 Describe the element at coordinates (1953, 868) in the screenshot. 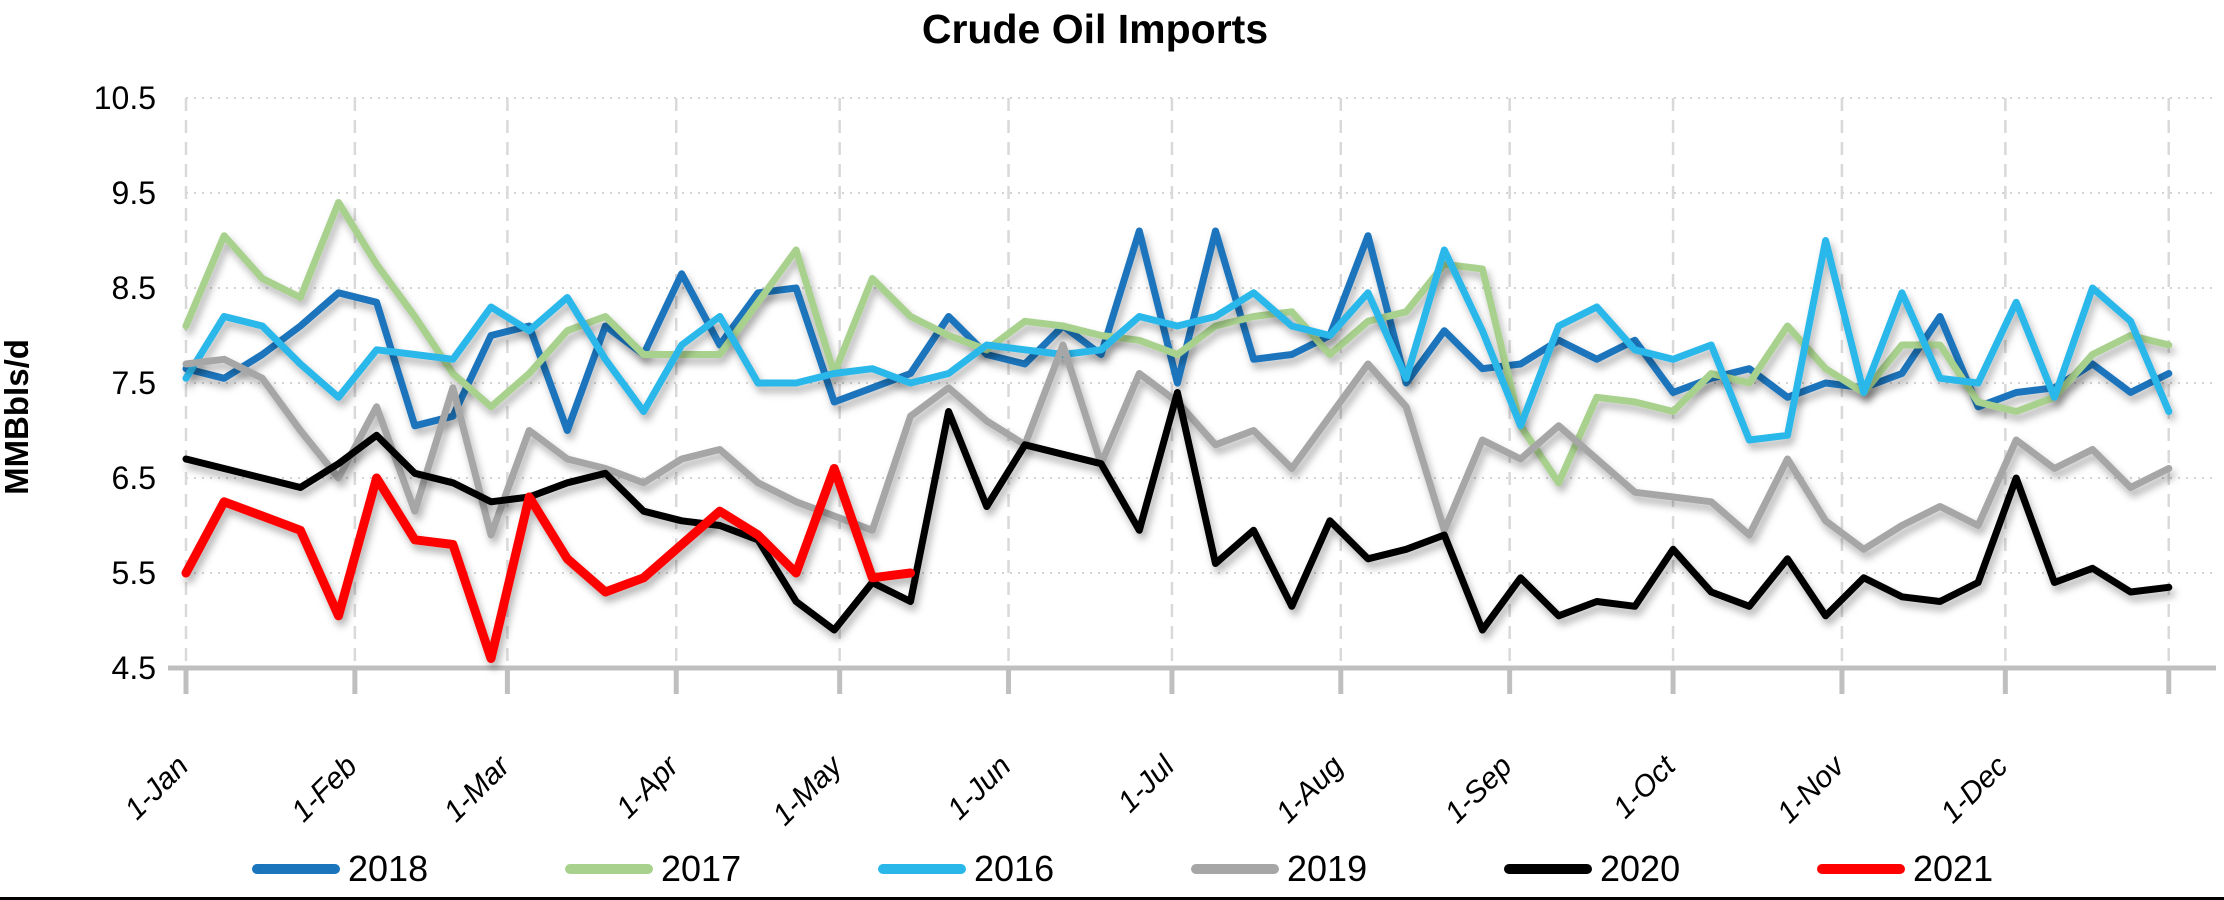

I see `legend-label: 2021` at that location.